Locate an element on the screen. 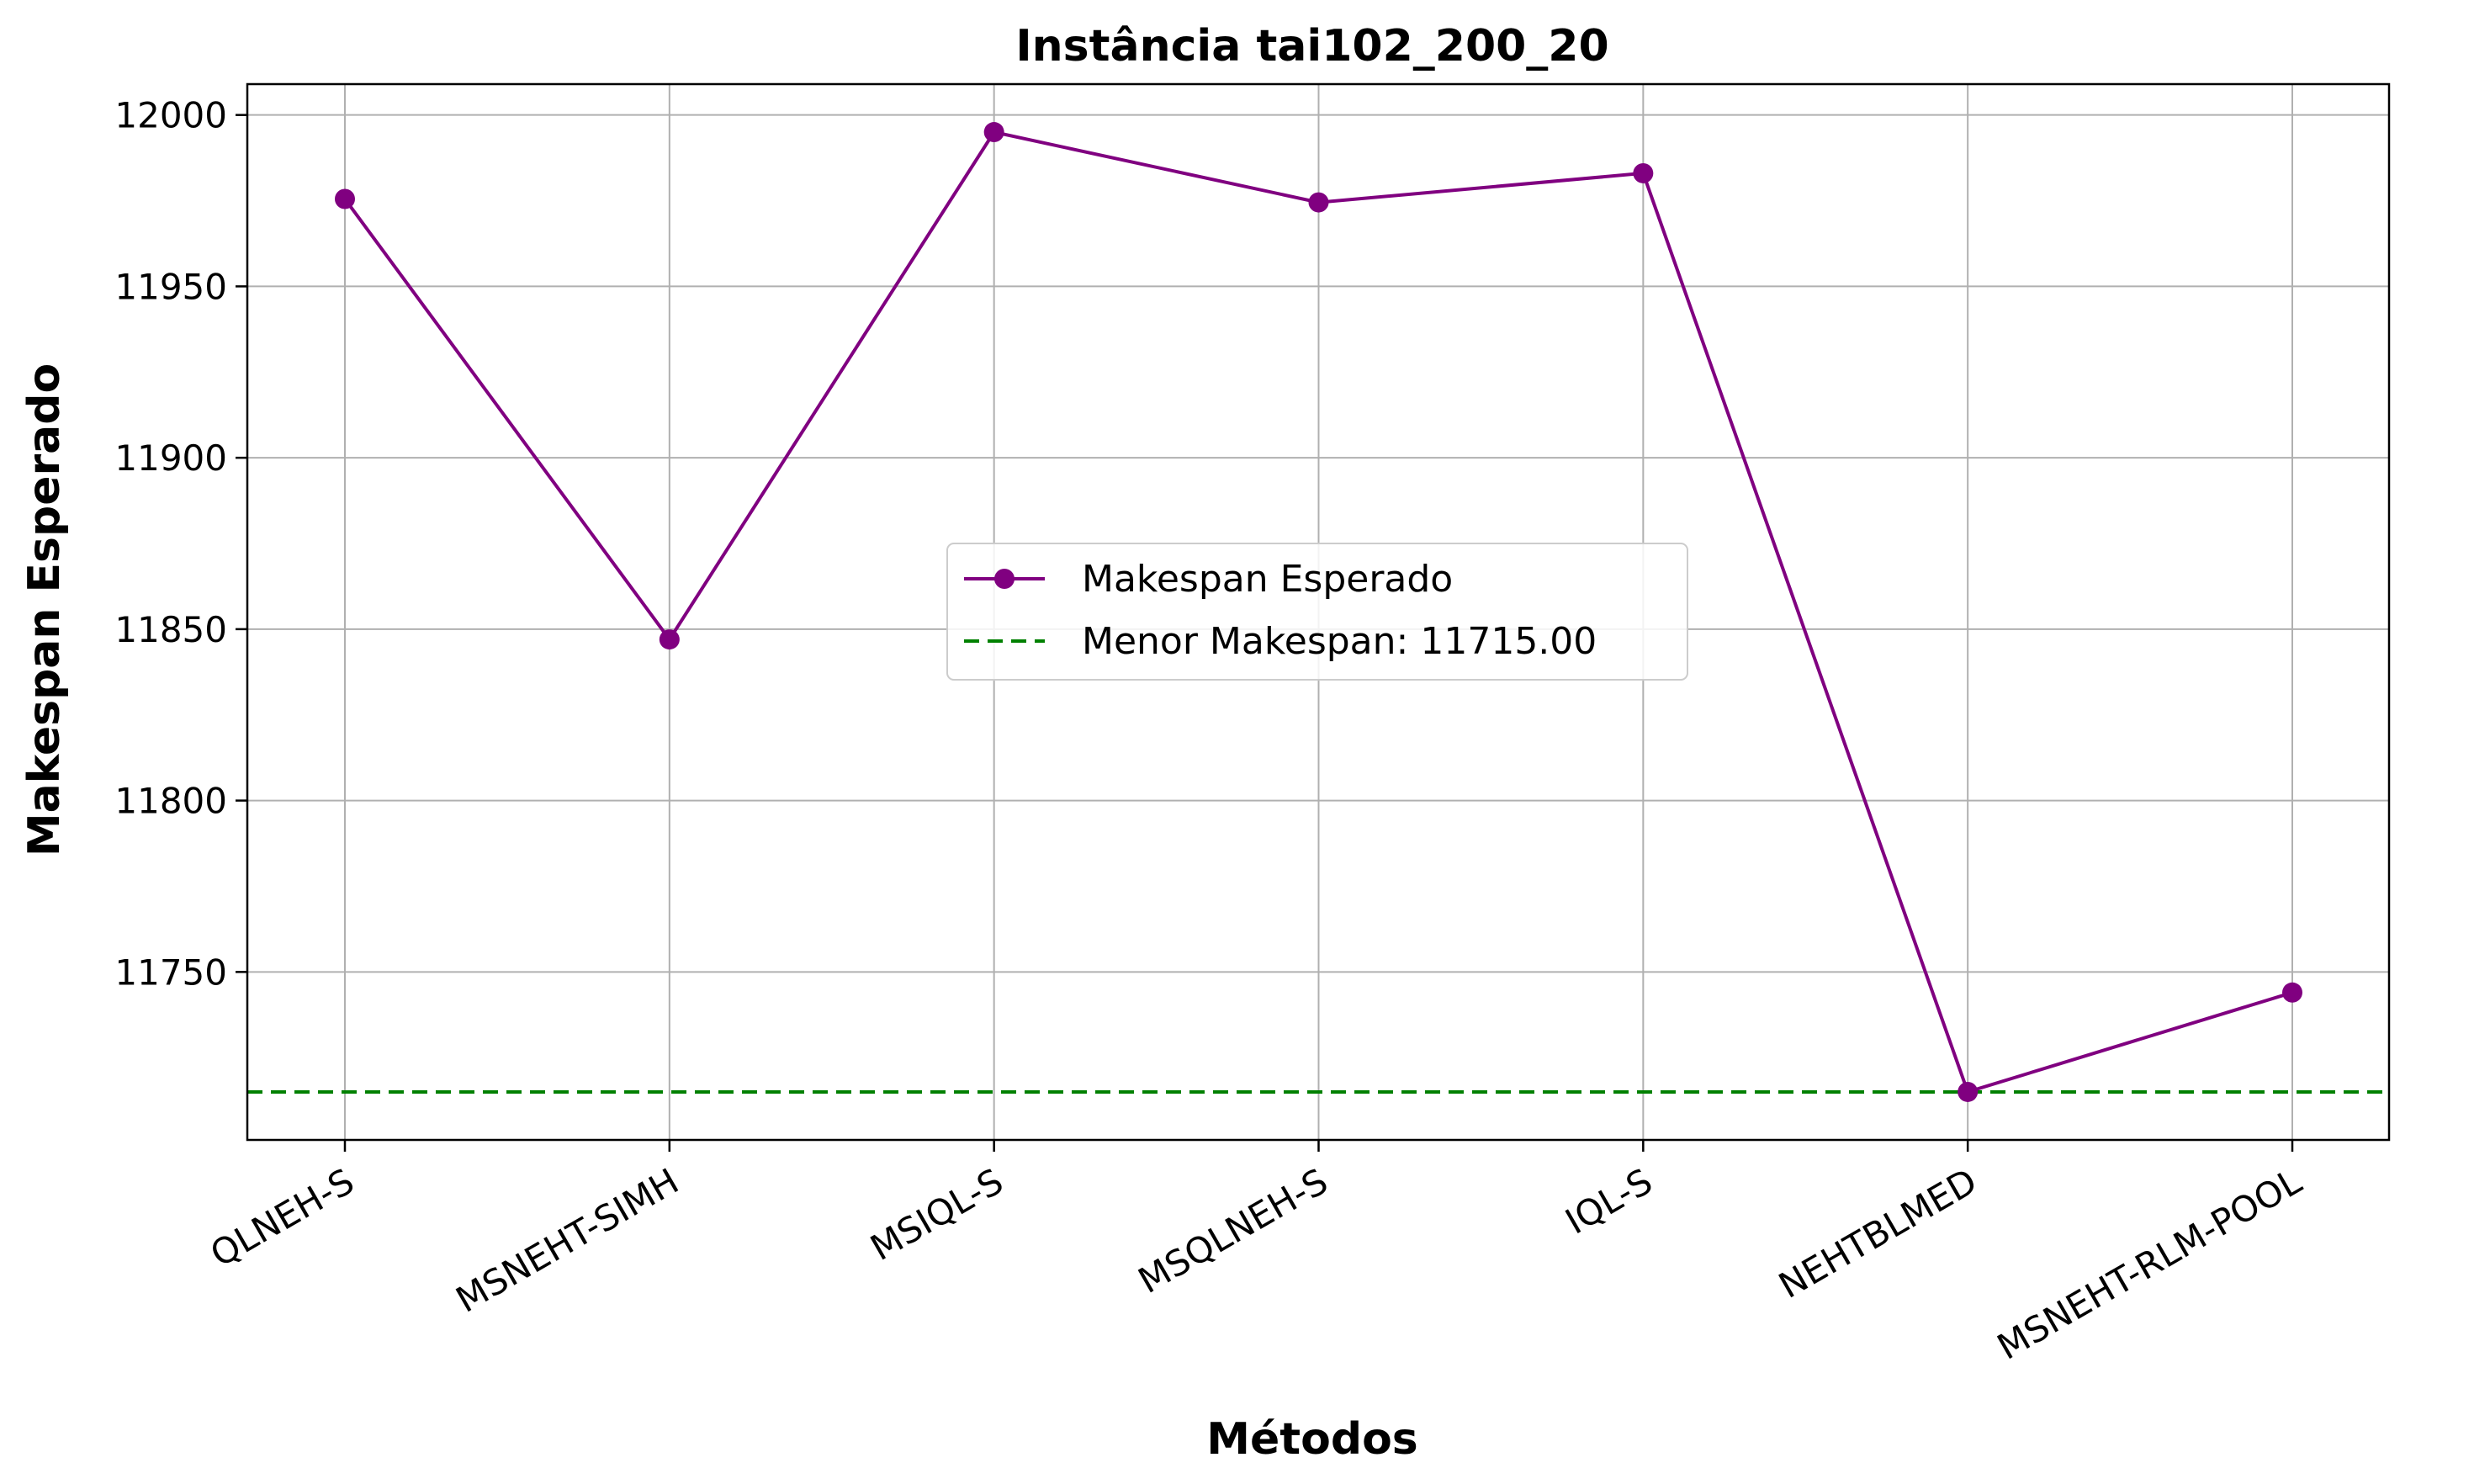 Image resolution: width=2490 pixels, height=1484 pixels. legend-box is located at coordinates (1317, 612).